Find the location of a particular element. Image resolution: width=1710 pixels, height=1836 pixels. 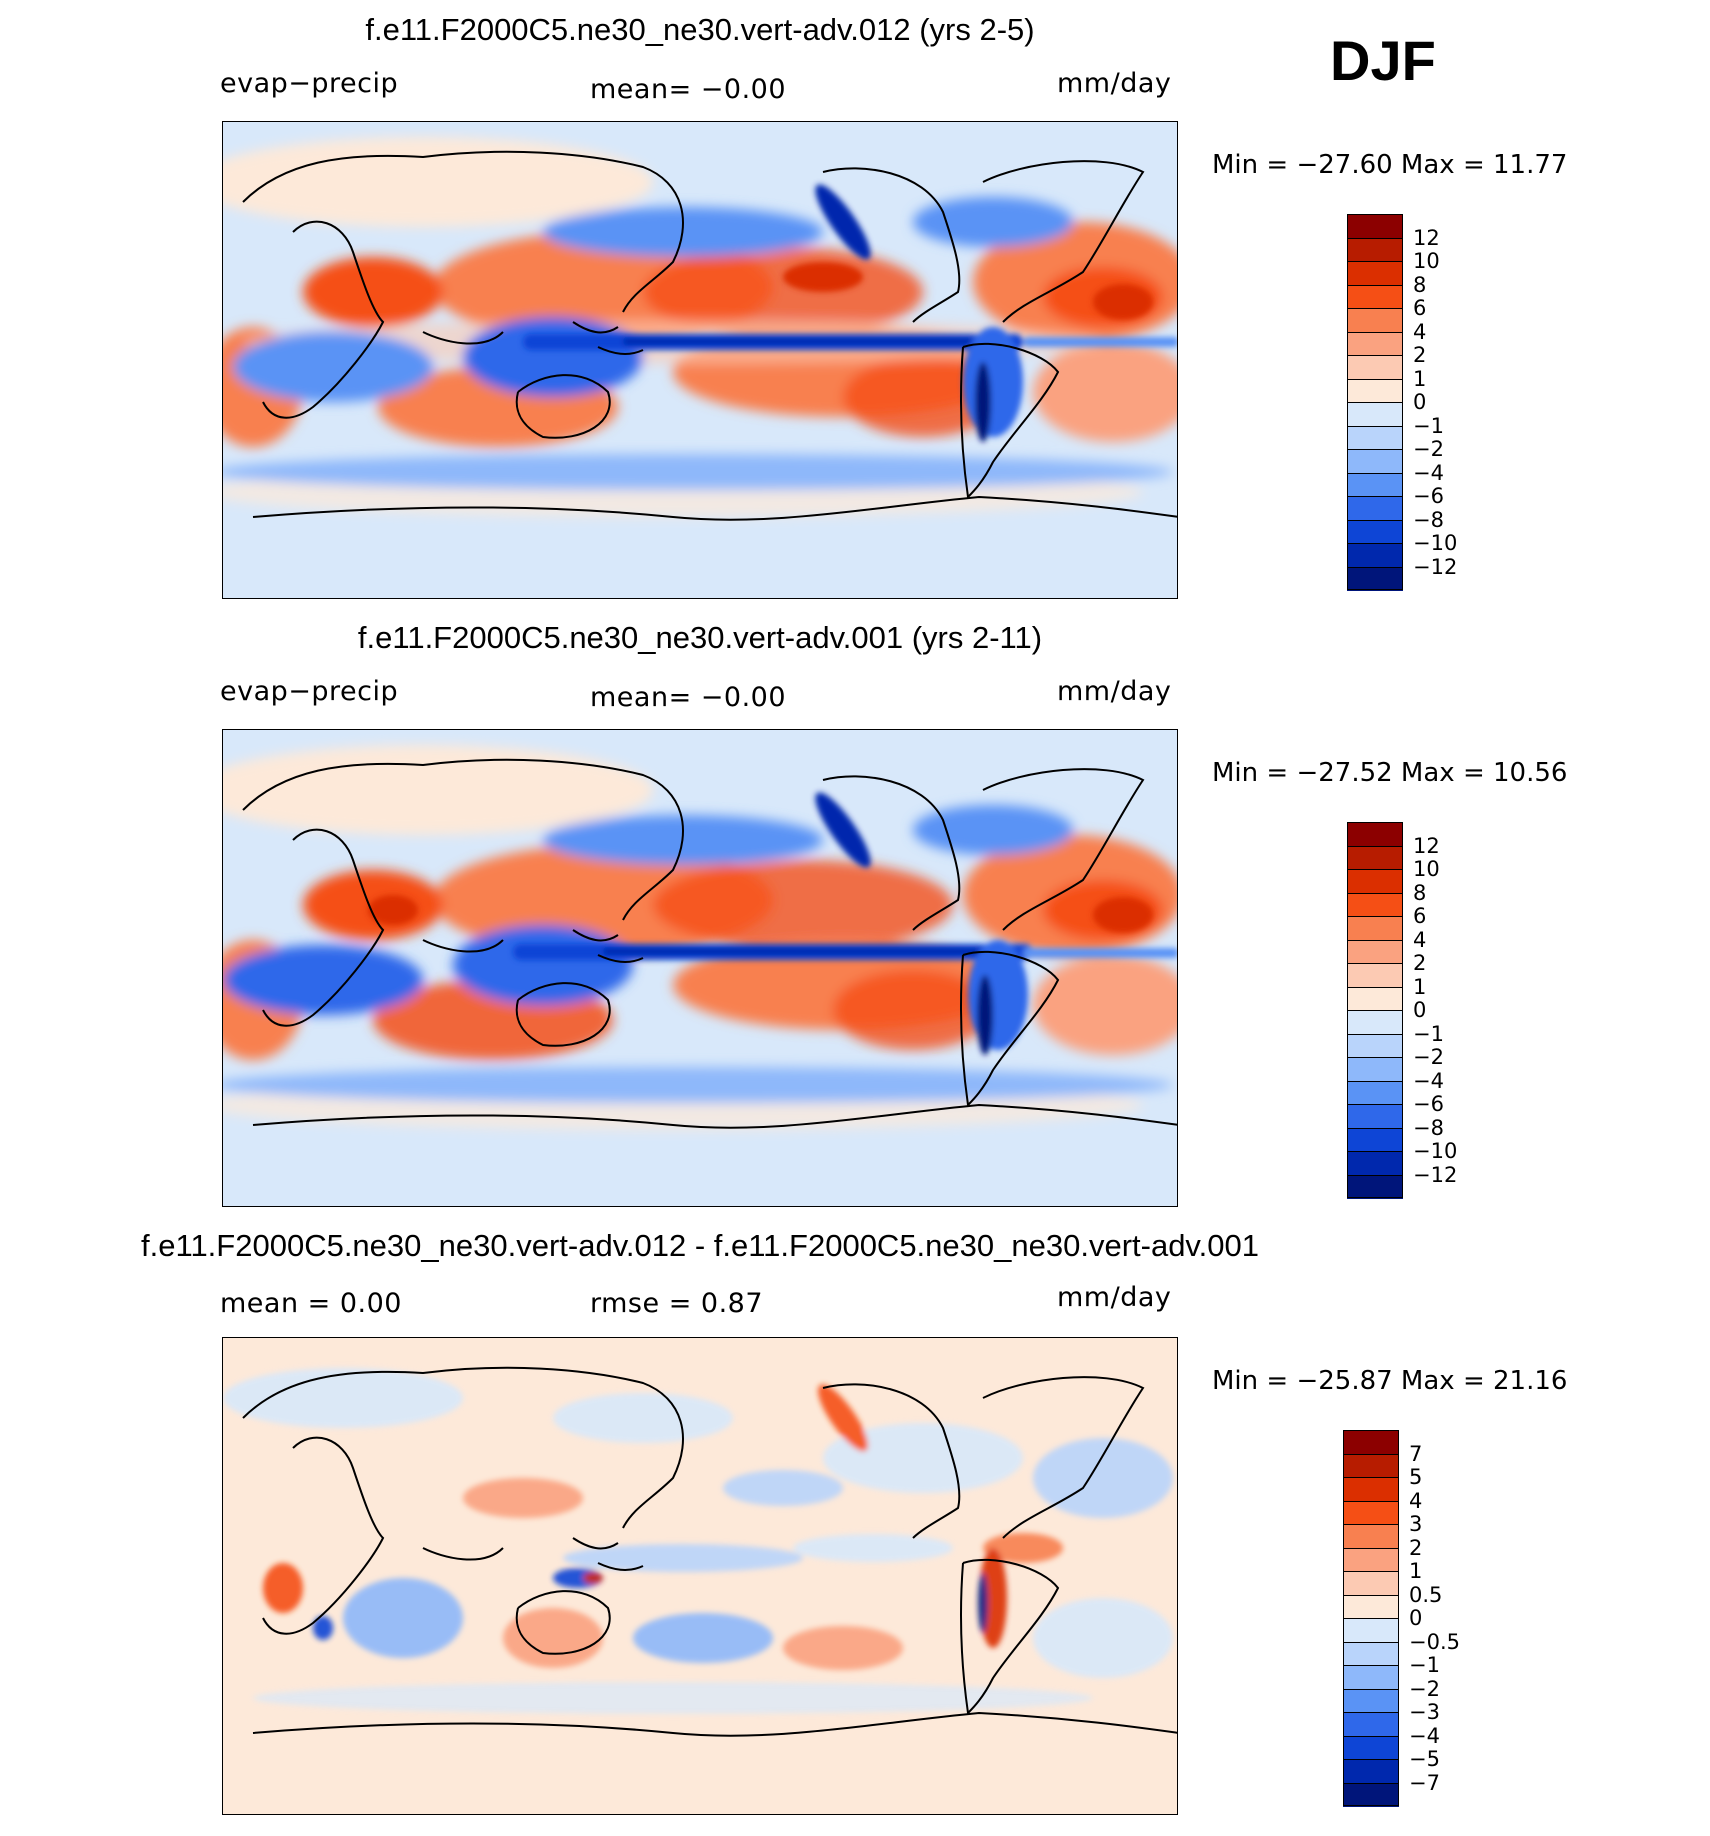

colorbar-tick-label: 6 is located at coordinates (1420, 916).